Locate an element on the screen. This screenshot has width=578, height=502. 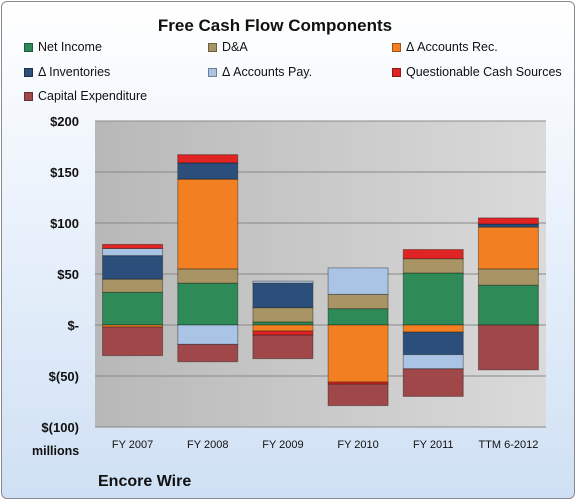
y-tick-label: $200 is located at coordinates (64, 121).